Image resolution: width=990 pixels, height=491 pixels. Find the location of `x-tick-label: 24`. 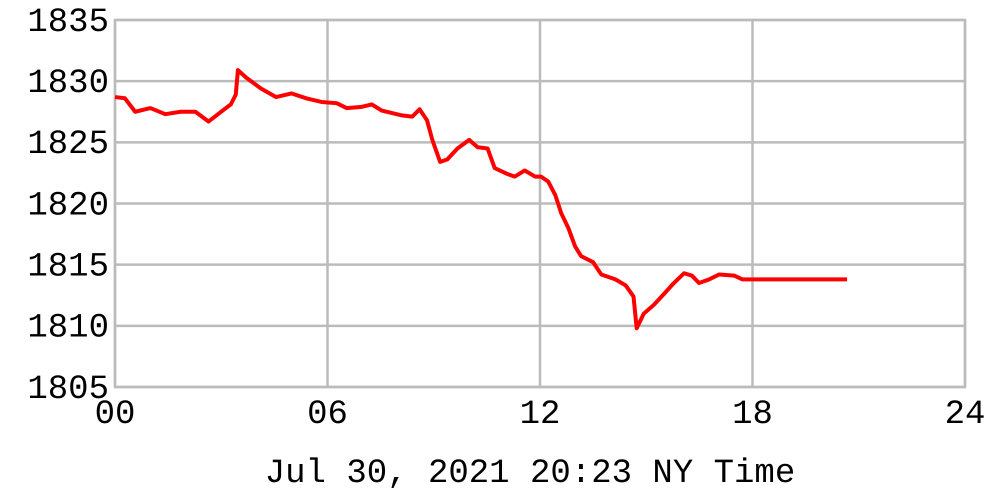

x-tick-label: 24 is located at coordinates (965, 415).